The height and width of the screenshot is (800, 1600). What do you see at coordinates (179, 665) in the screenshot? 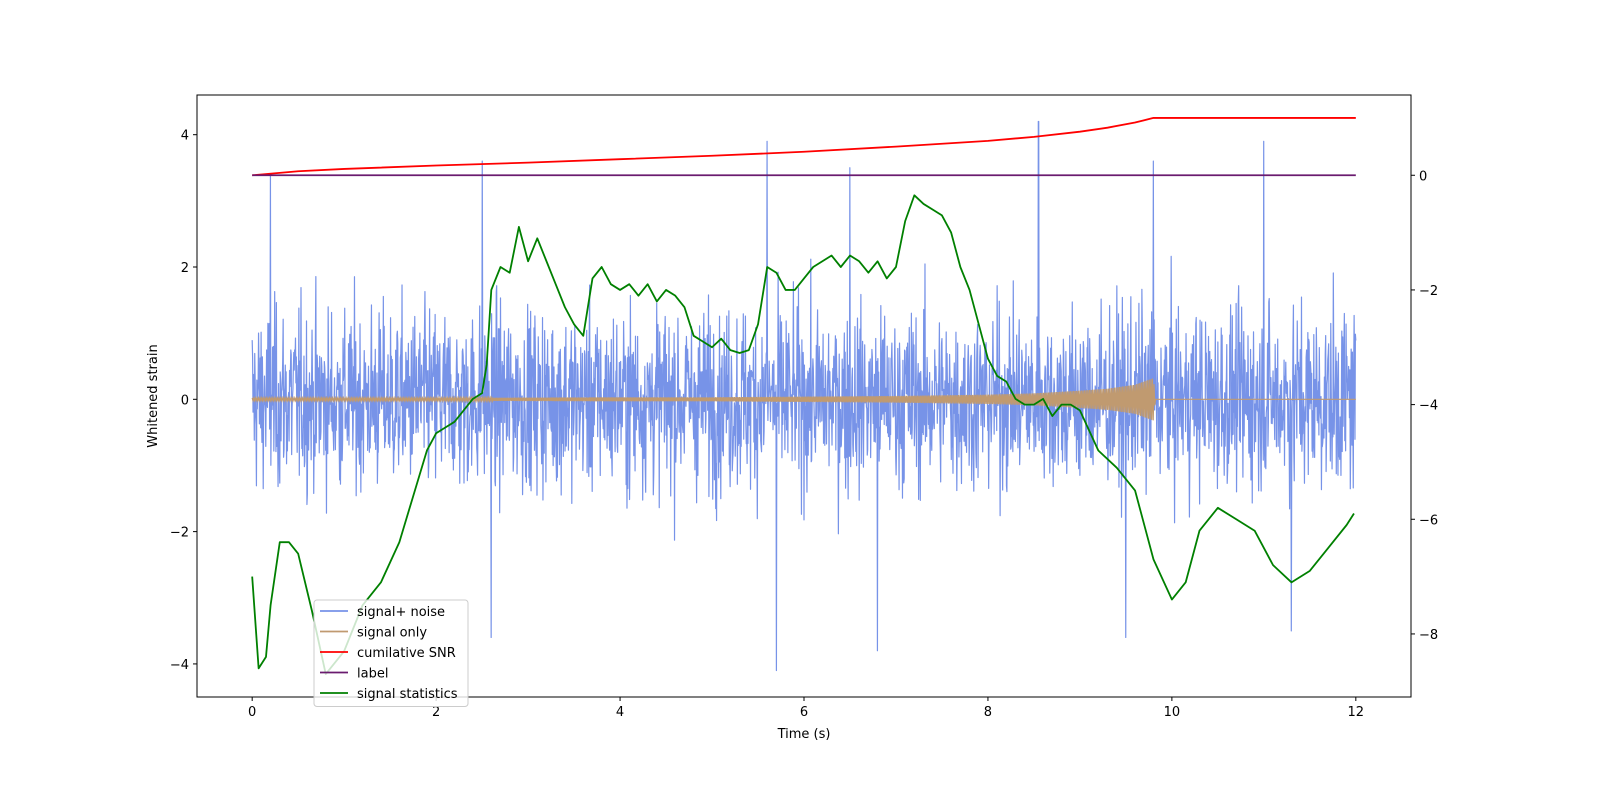
I see `y-left-tick-label: −4` at bounding box center [179, 665].